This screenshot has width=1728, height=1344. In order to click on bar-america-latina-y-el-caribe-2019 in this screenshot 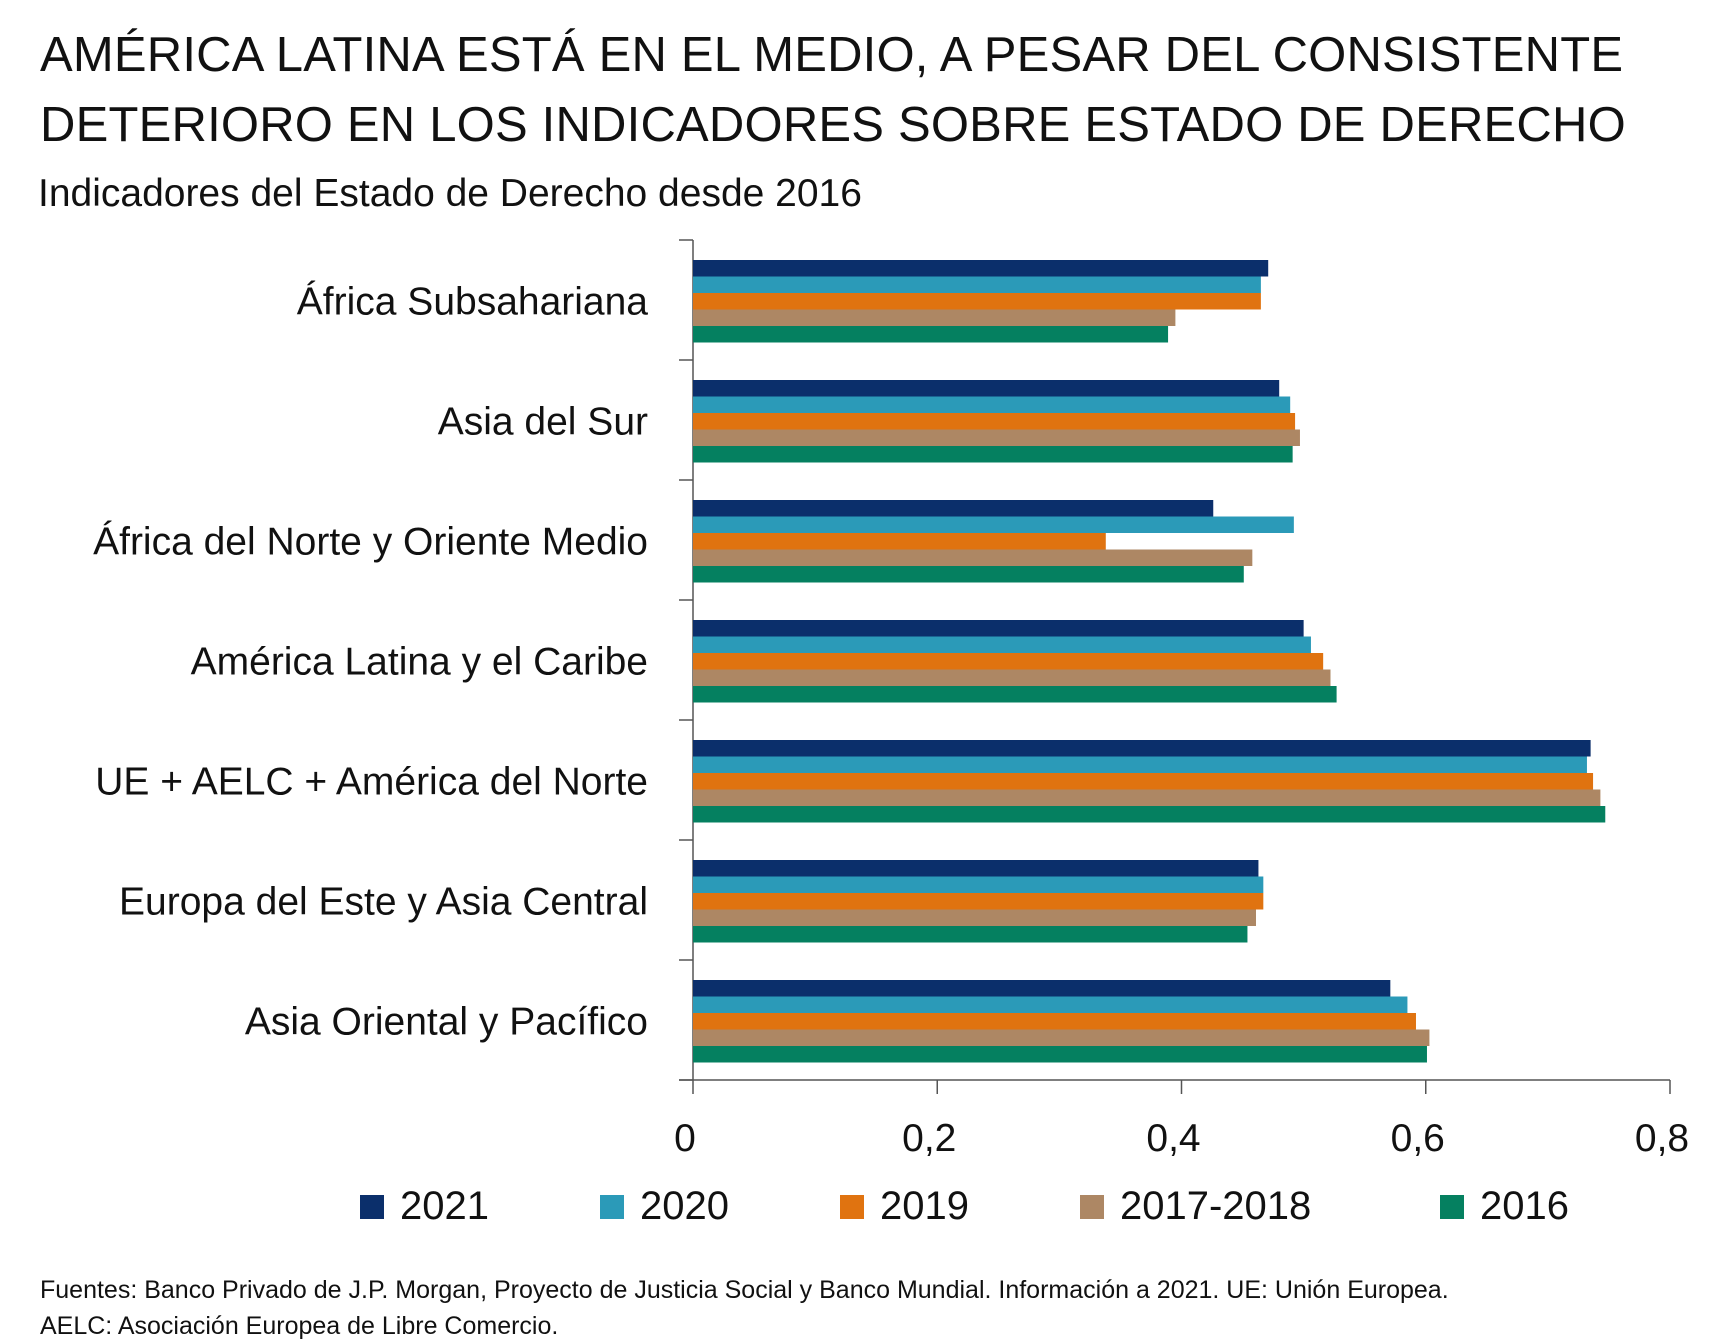, I will do `click(1008, 661)`.